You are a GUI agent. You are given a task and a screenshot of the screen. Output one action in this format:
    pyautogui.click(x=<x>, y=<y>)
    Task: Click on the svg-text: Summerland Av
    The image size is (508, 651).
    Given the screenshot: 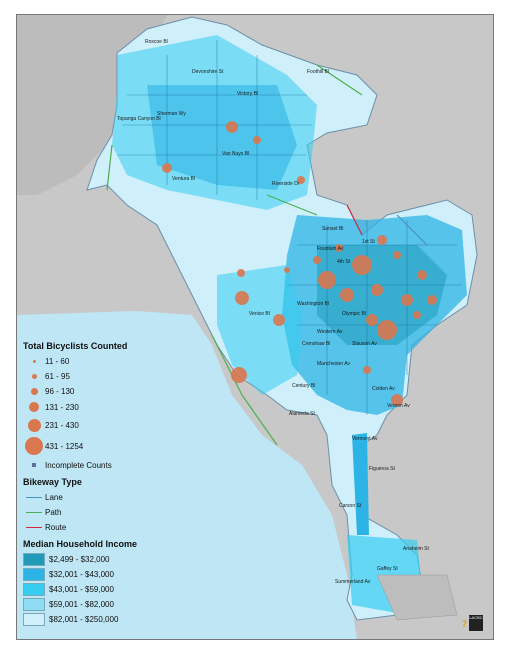 What is the action you would take?
    pyautogui.click(x=353, y=582)
    